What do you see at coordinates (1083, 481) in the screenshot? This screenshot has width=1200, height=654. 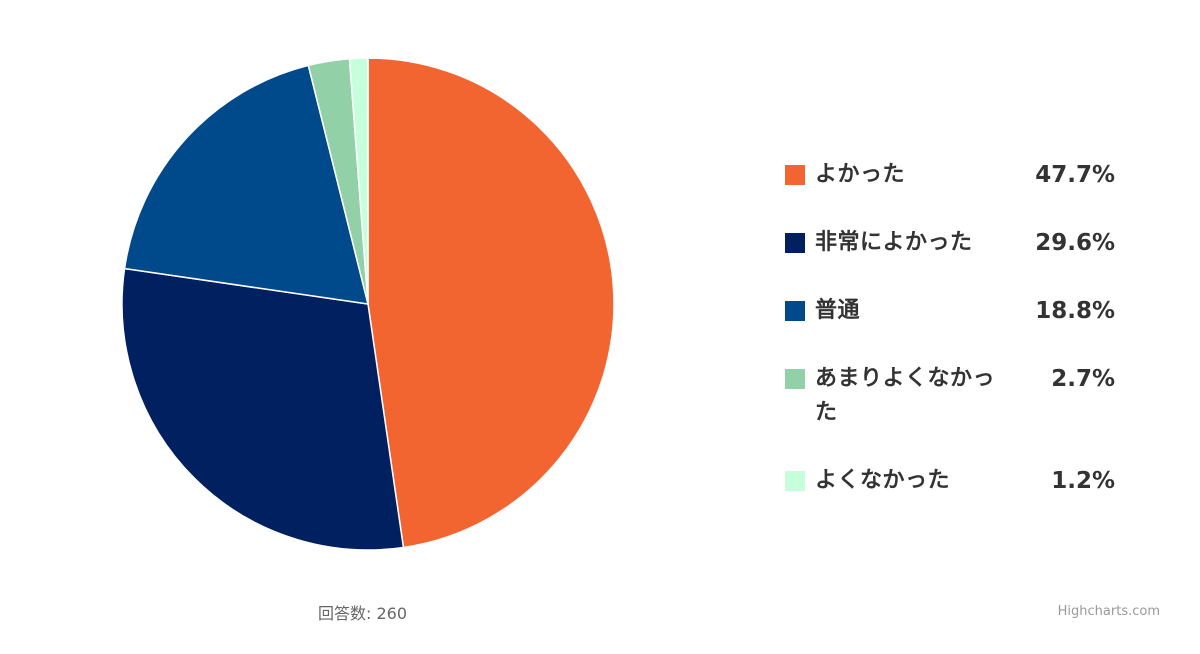 I see `legend-value: 1.2%` at bounding box center [1083, 481].